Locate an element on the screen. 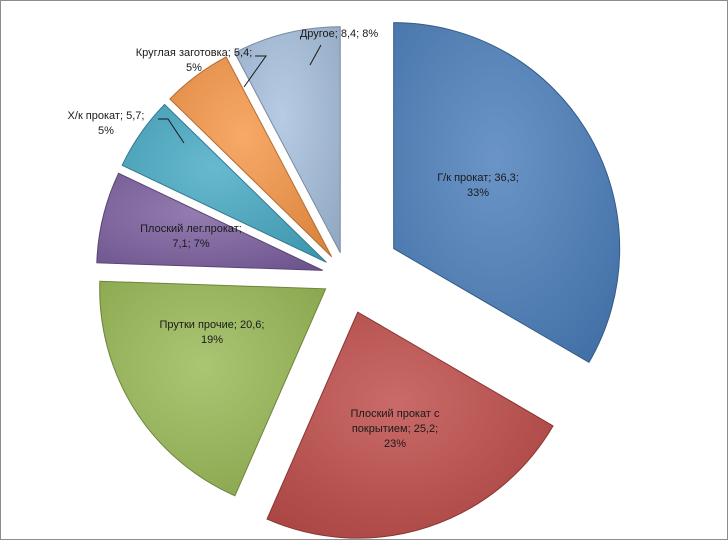  data-label: Плоский прокат с покрытием; 25,2; 23% is located at coordinates (395, 429).